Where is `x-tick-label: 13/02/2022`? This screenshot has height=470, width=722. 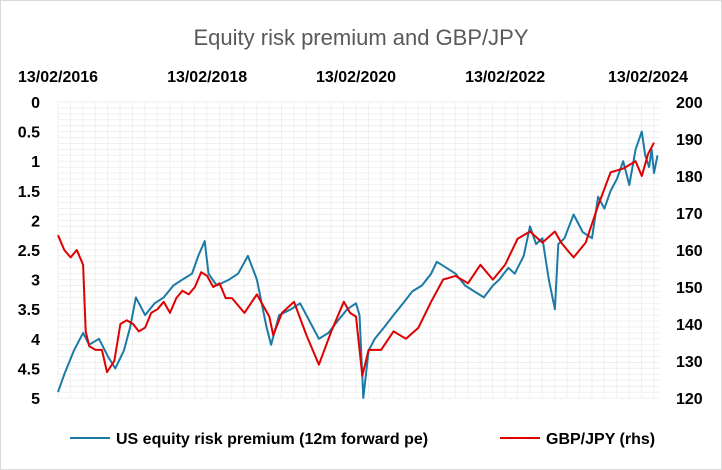
x-tick-label: 13/02/2022 is located at coordinates (505, 77).